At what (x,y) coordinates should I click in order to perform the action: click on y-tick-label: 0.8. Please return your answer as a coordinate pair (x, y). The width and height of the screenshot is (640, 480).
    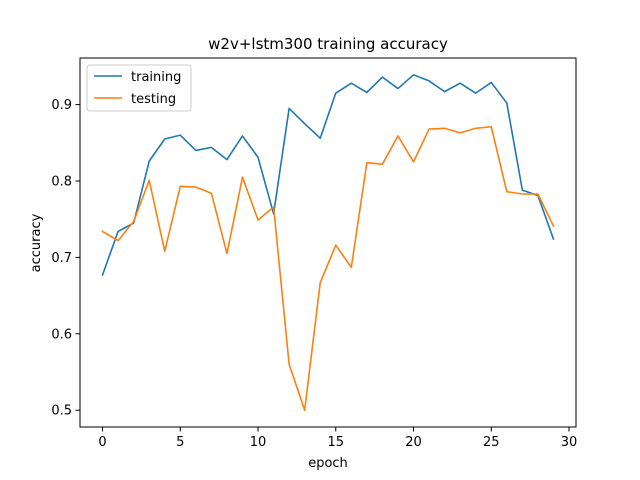
    Looking at the image, I should click on (61, 182).